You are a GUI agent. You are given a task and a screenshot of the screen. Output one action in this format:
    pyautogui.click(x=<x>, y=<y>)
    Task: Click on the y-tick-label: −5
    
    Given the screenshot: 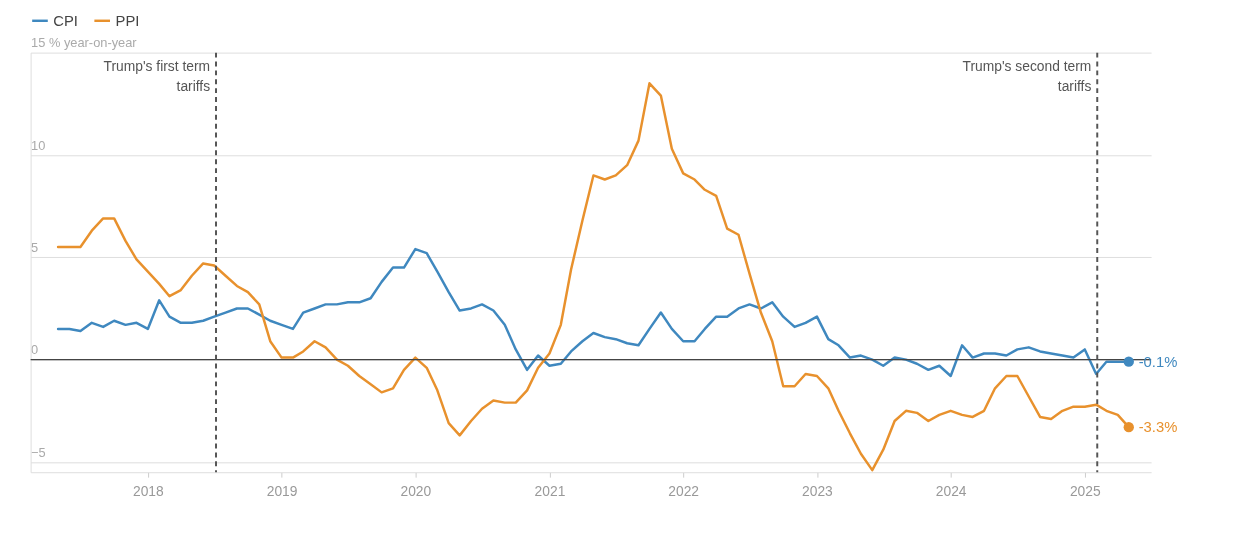 What is the action you would take?
    pyautogui.click(x=38, y=452)
    